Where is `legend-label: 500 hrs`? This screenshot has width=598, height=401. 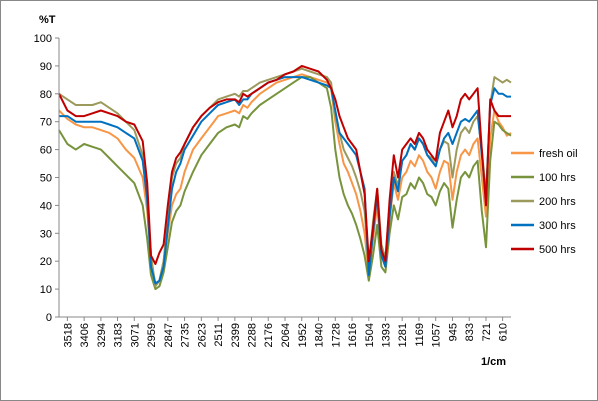 legend-label: 500 hrs is located at coordinates (557, 250).